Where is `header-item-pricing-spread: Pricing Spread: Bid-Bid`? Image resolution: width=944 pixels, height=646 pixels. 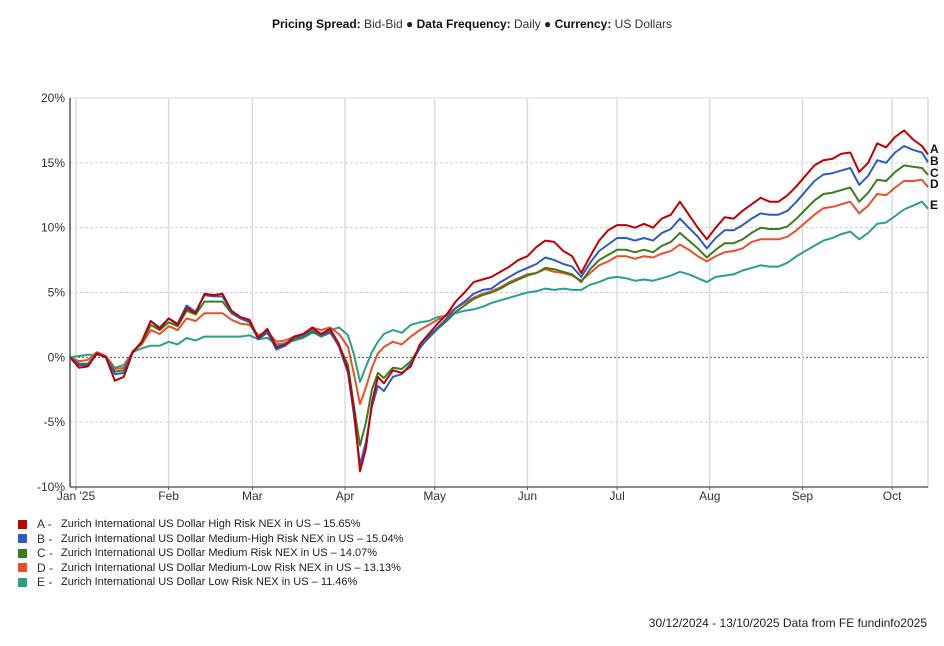 header-item-pricing-spread: Pricing Spread: Bid-Bid is located at coordinates (337, 24).